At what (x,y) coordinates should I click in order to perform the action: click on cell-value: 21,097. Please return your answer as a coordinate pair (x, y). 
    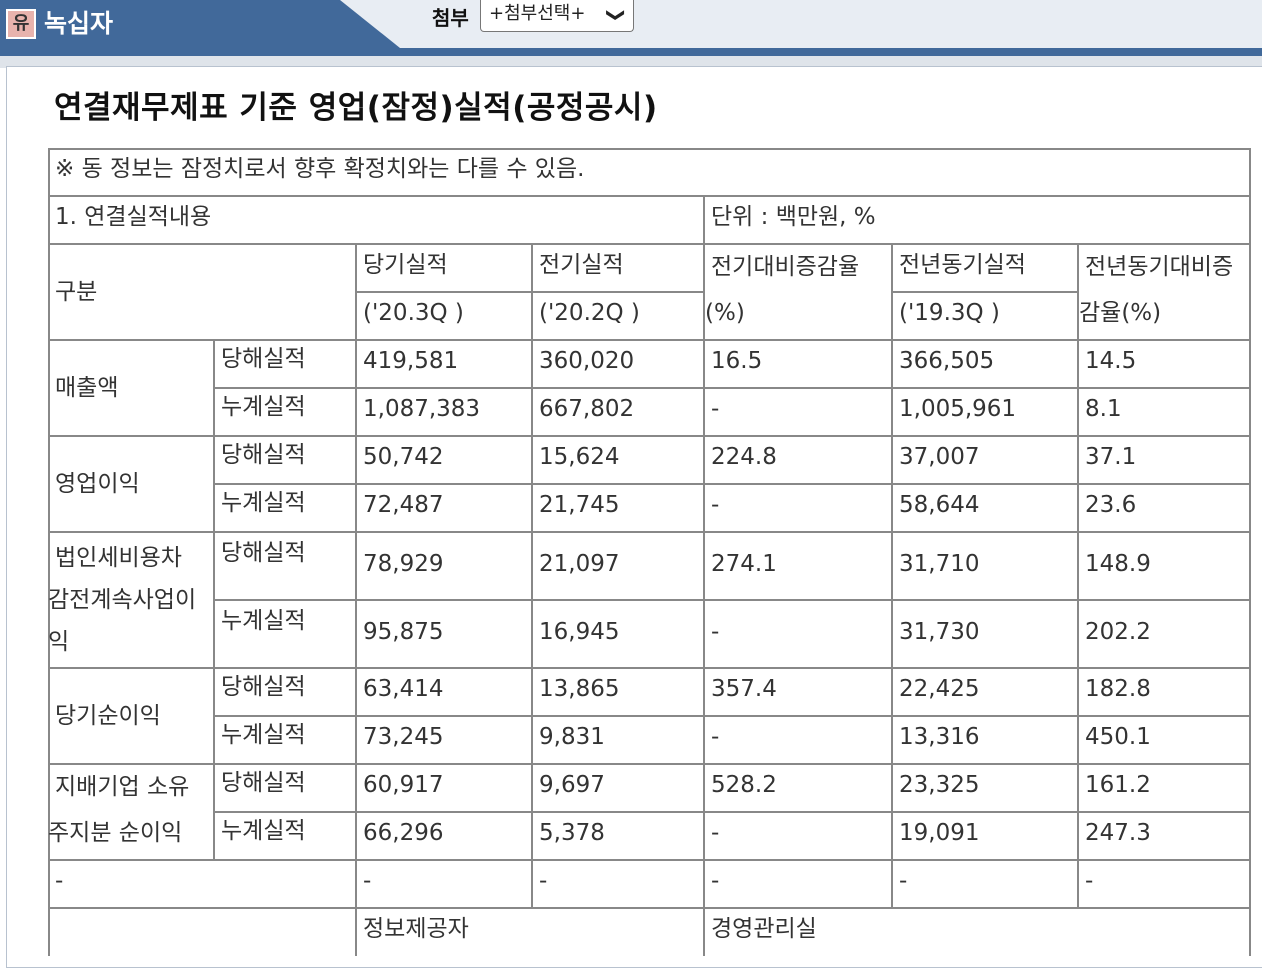
    Looking at the image, I should click on (579, 564).